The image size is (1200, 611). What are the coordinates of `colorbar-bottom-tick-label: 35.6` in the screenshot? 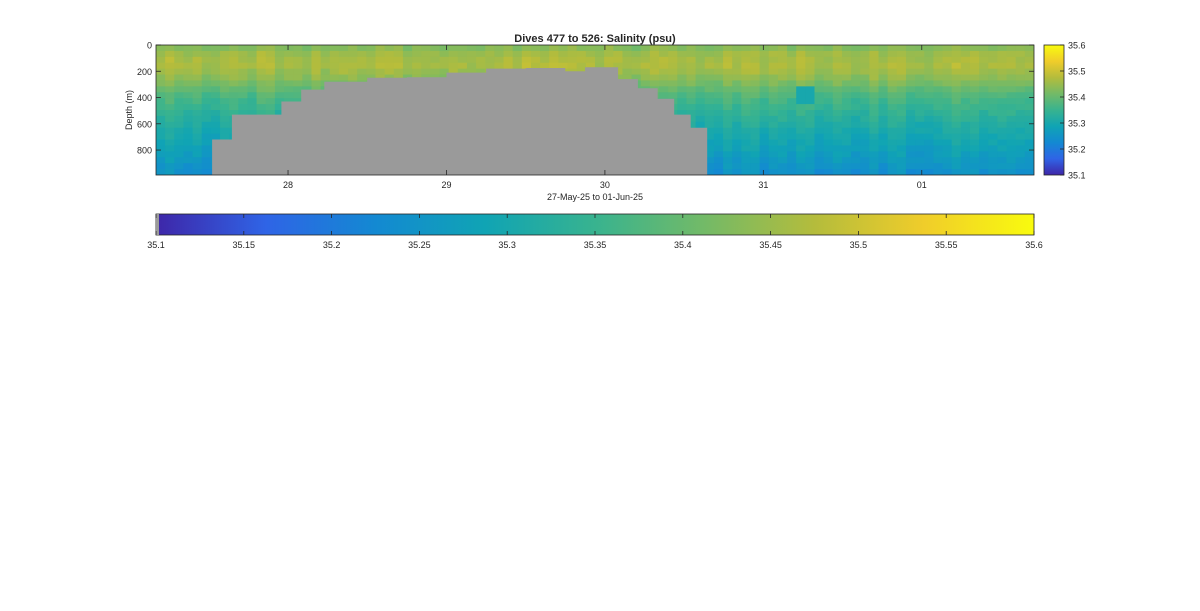 It's located at (1034, 245).